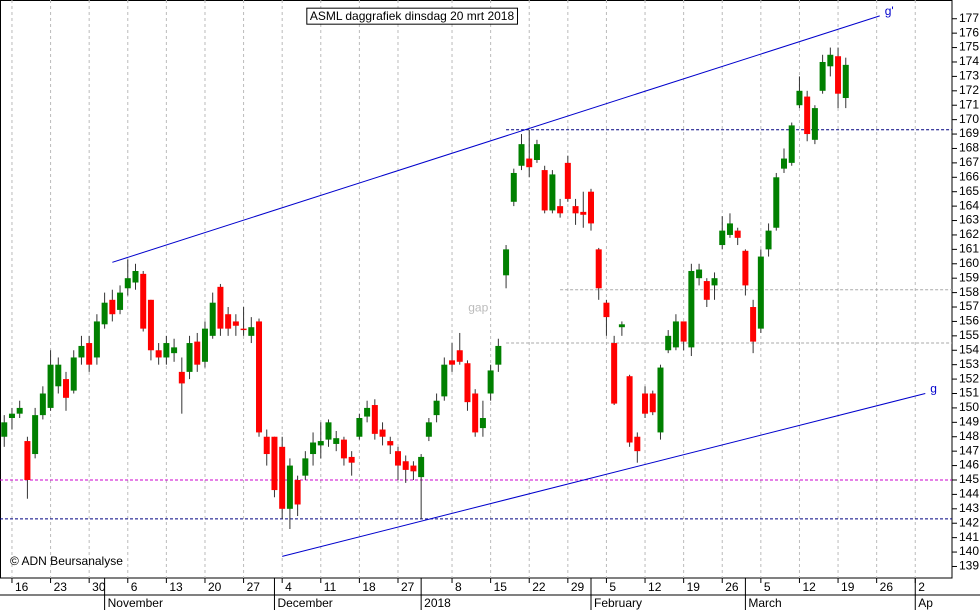  What do you see at coordinates (969, 522) in the screenshot?
I see `y-tick-label: 142` at bounding box center [969, 522].